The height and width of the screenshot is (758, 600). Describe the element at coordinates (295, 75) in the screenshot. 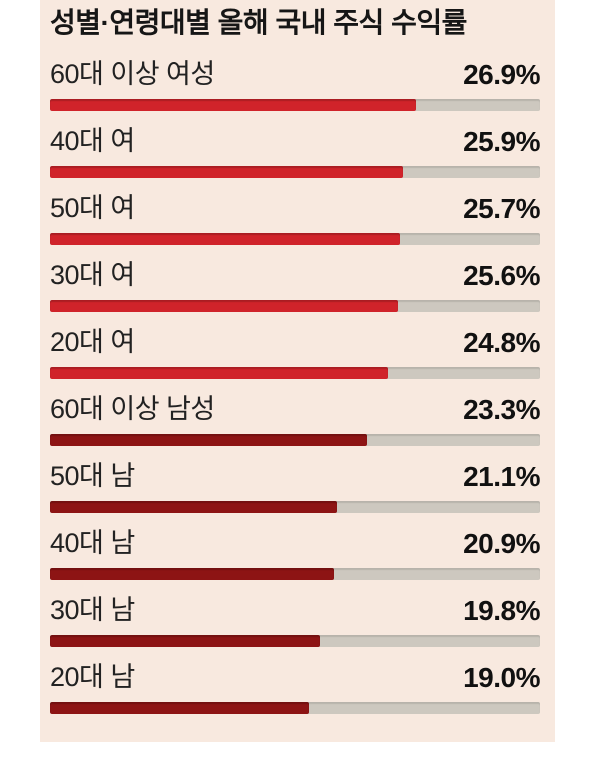

I see `bar-row-header: 60대 이상 여성 26.9%` at that location.